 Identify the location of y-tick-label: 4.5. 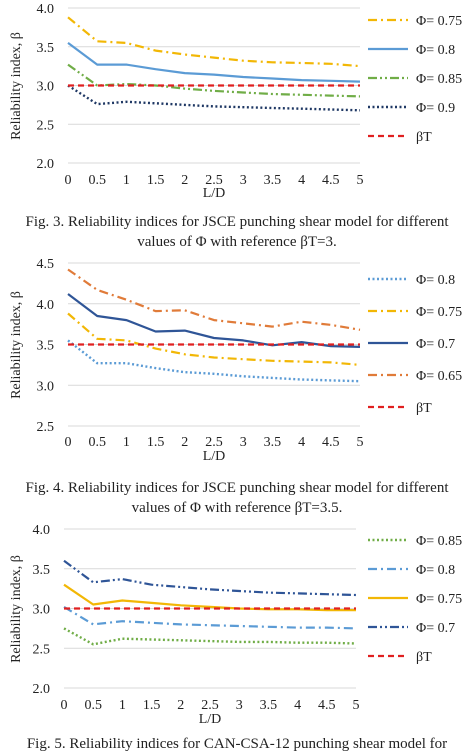
(46, 264).